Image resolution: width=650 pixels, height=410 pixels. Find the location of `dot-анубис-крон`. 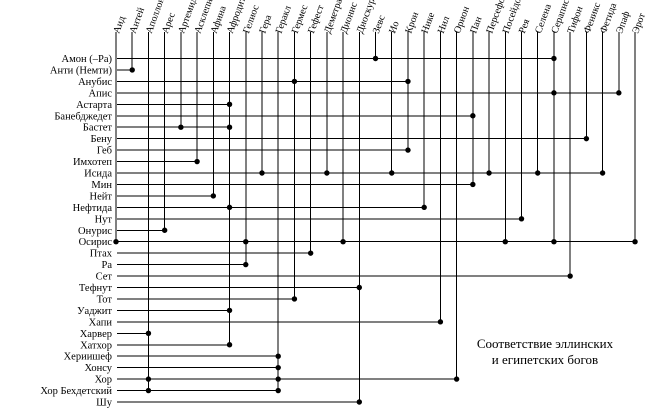

dot-анубис-крон is located at coordinates (408, 81).